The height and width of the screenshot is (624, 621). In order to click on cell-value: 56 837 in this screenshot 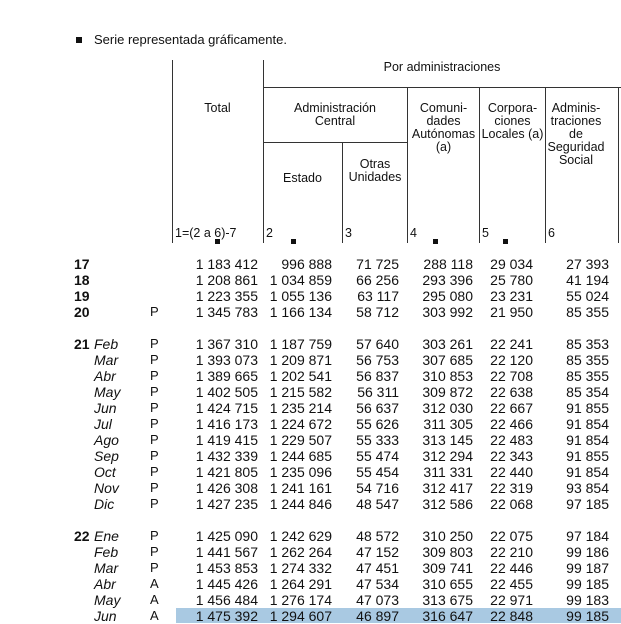, I will do `click(377, 376)`.